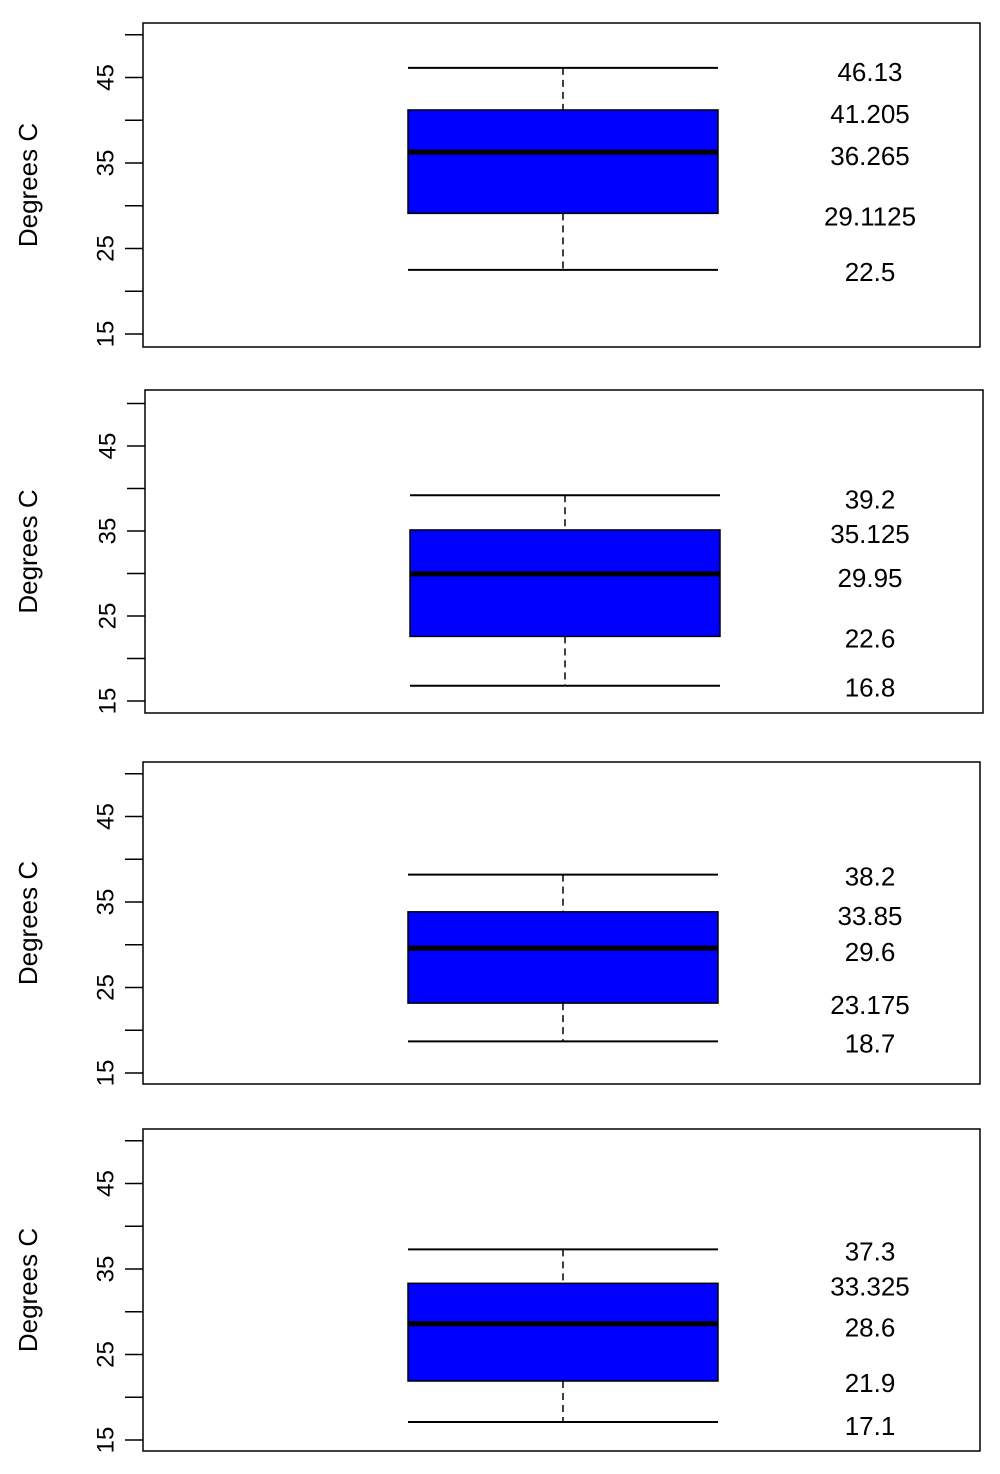  I want to click on value-label-max: 46.13, so click(869, 72).